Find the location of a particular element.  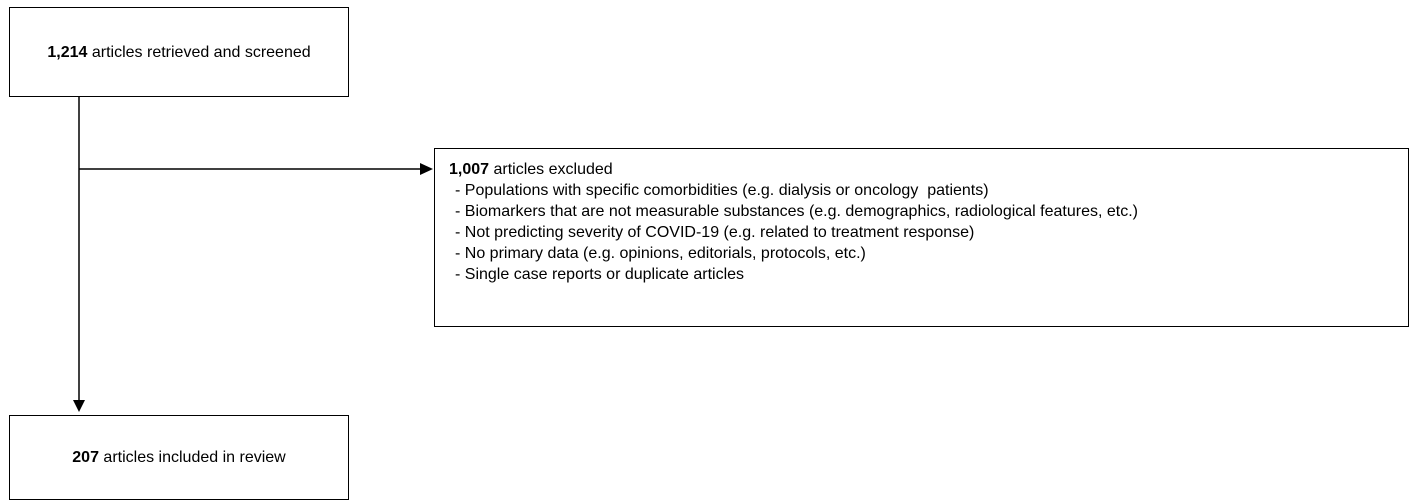

label: articles excluded is located at coordinates (553, 169).